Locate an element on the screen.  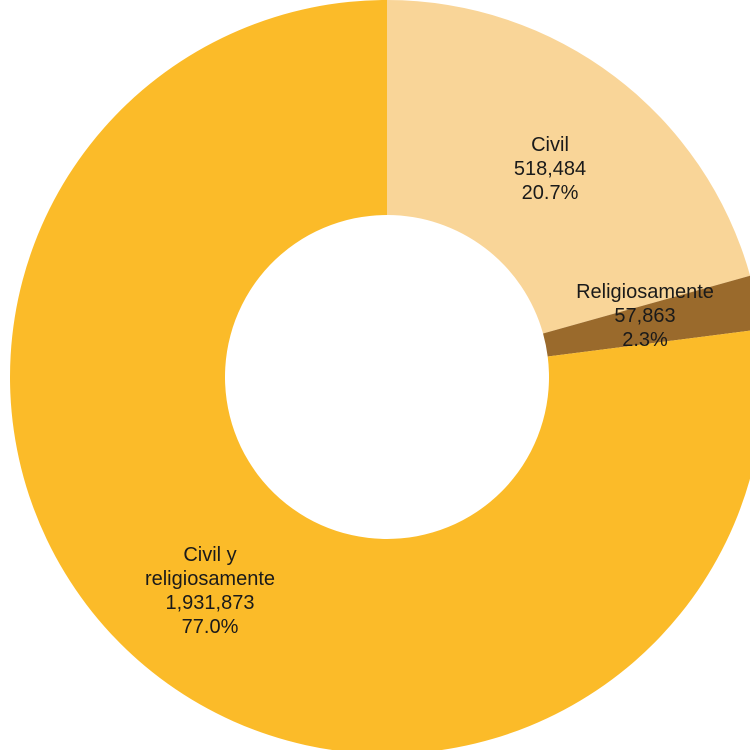
data-label-religiosamente: Religiosamente 57,863 2.3% is located at coordinates (645, 316).